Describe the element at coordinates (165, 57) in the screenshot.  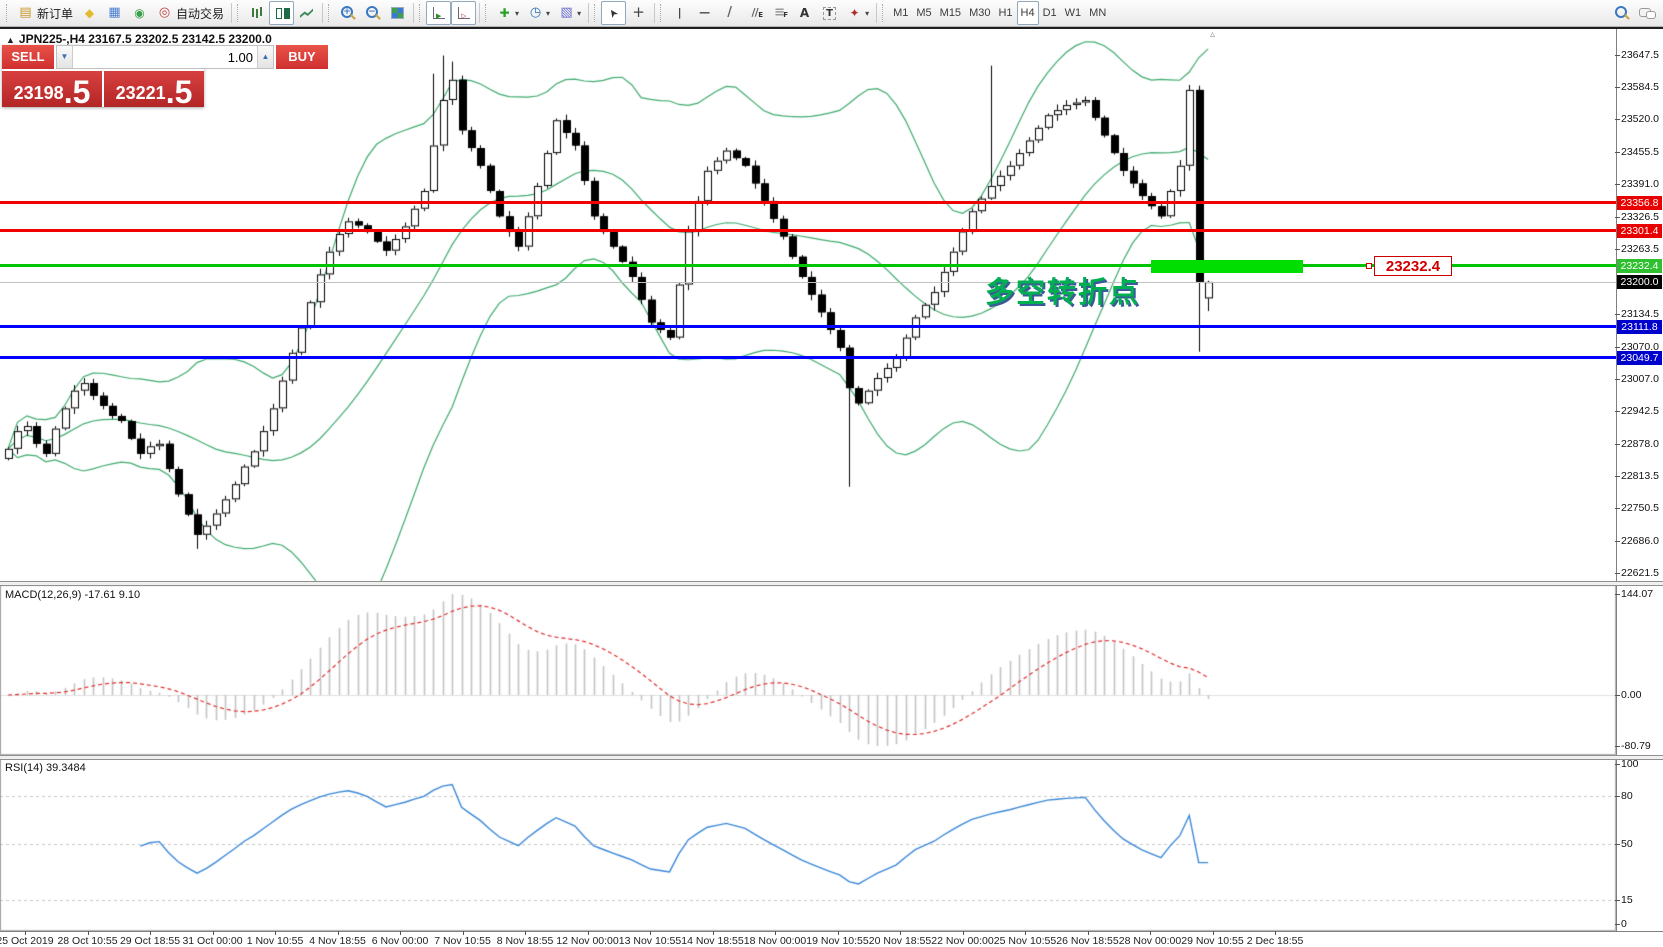
I see `volume-input` at that location.